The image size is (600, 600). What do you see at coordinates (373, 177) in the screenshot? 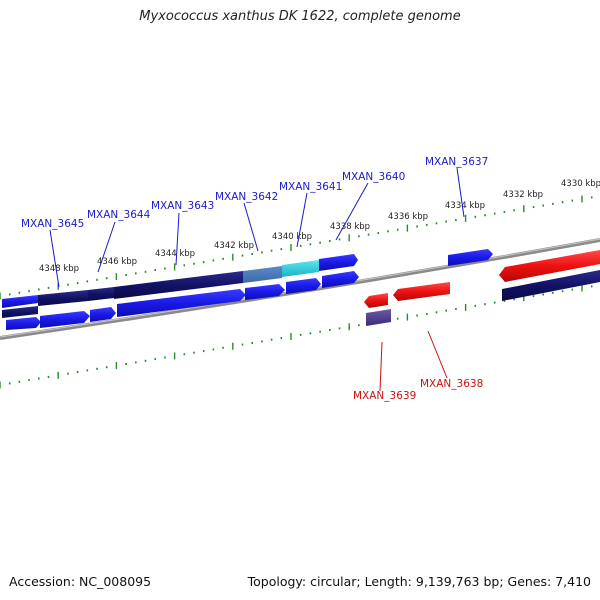
I see `gene-label: MXAN_3640` at bounding box center [373, 177].